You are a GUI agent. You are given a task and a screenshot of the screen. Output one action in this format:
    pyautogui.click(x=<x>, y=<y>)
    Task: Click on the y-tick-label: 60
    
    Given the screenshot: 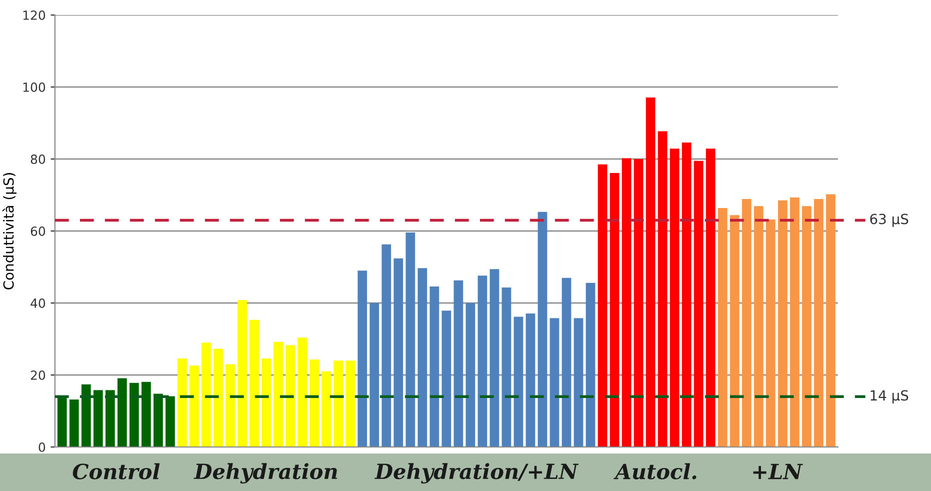 What is the action you would take?
    pyautogui.click(x=38, y=231)
    